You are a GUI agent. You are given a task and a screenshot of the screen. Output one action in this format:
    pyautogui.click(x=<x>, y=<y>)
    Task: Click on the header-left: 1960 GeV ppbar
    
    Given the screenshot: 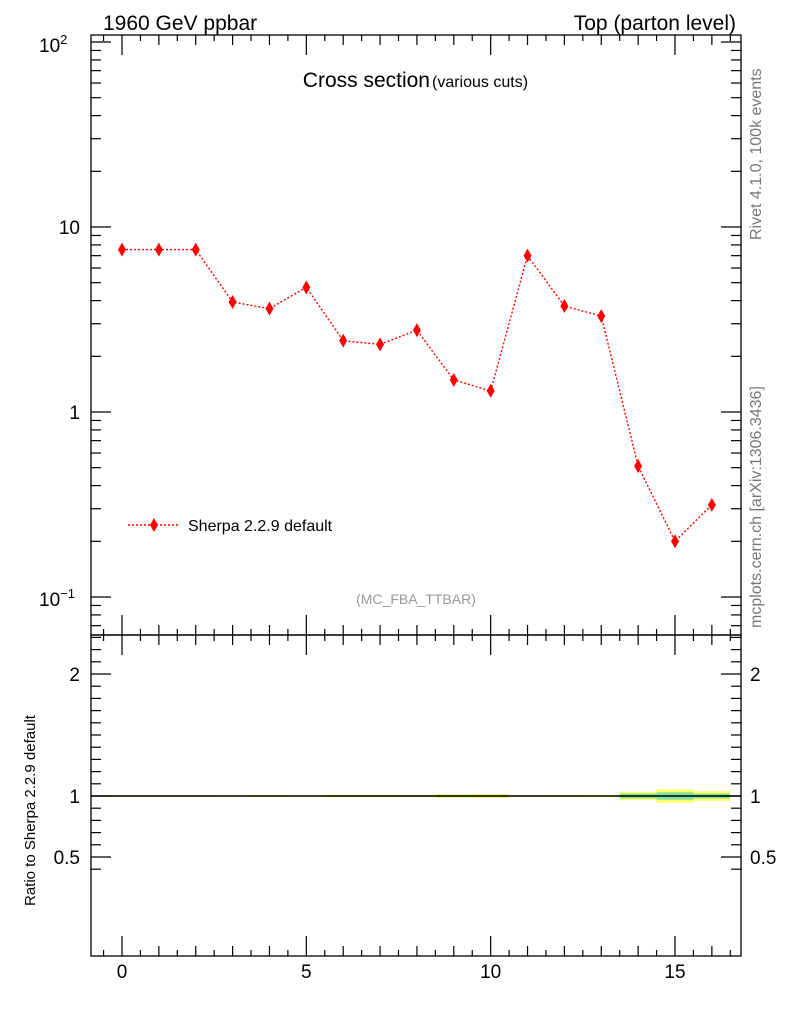 What is the action you would take?
    pyautogui.click(x=180, y=23)
    